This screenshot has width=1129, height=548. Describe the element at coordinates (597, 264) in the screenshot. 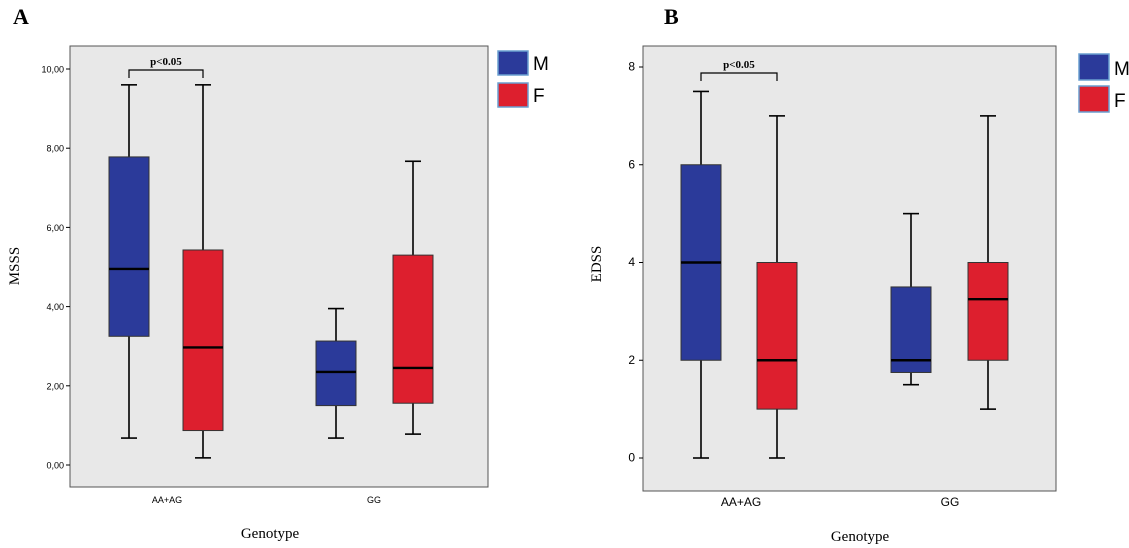

I see `panel-b-y-axis-title: EDSS` at that location.